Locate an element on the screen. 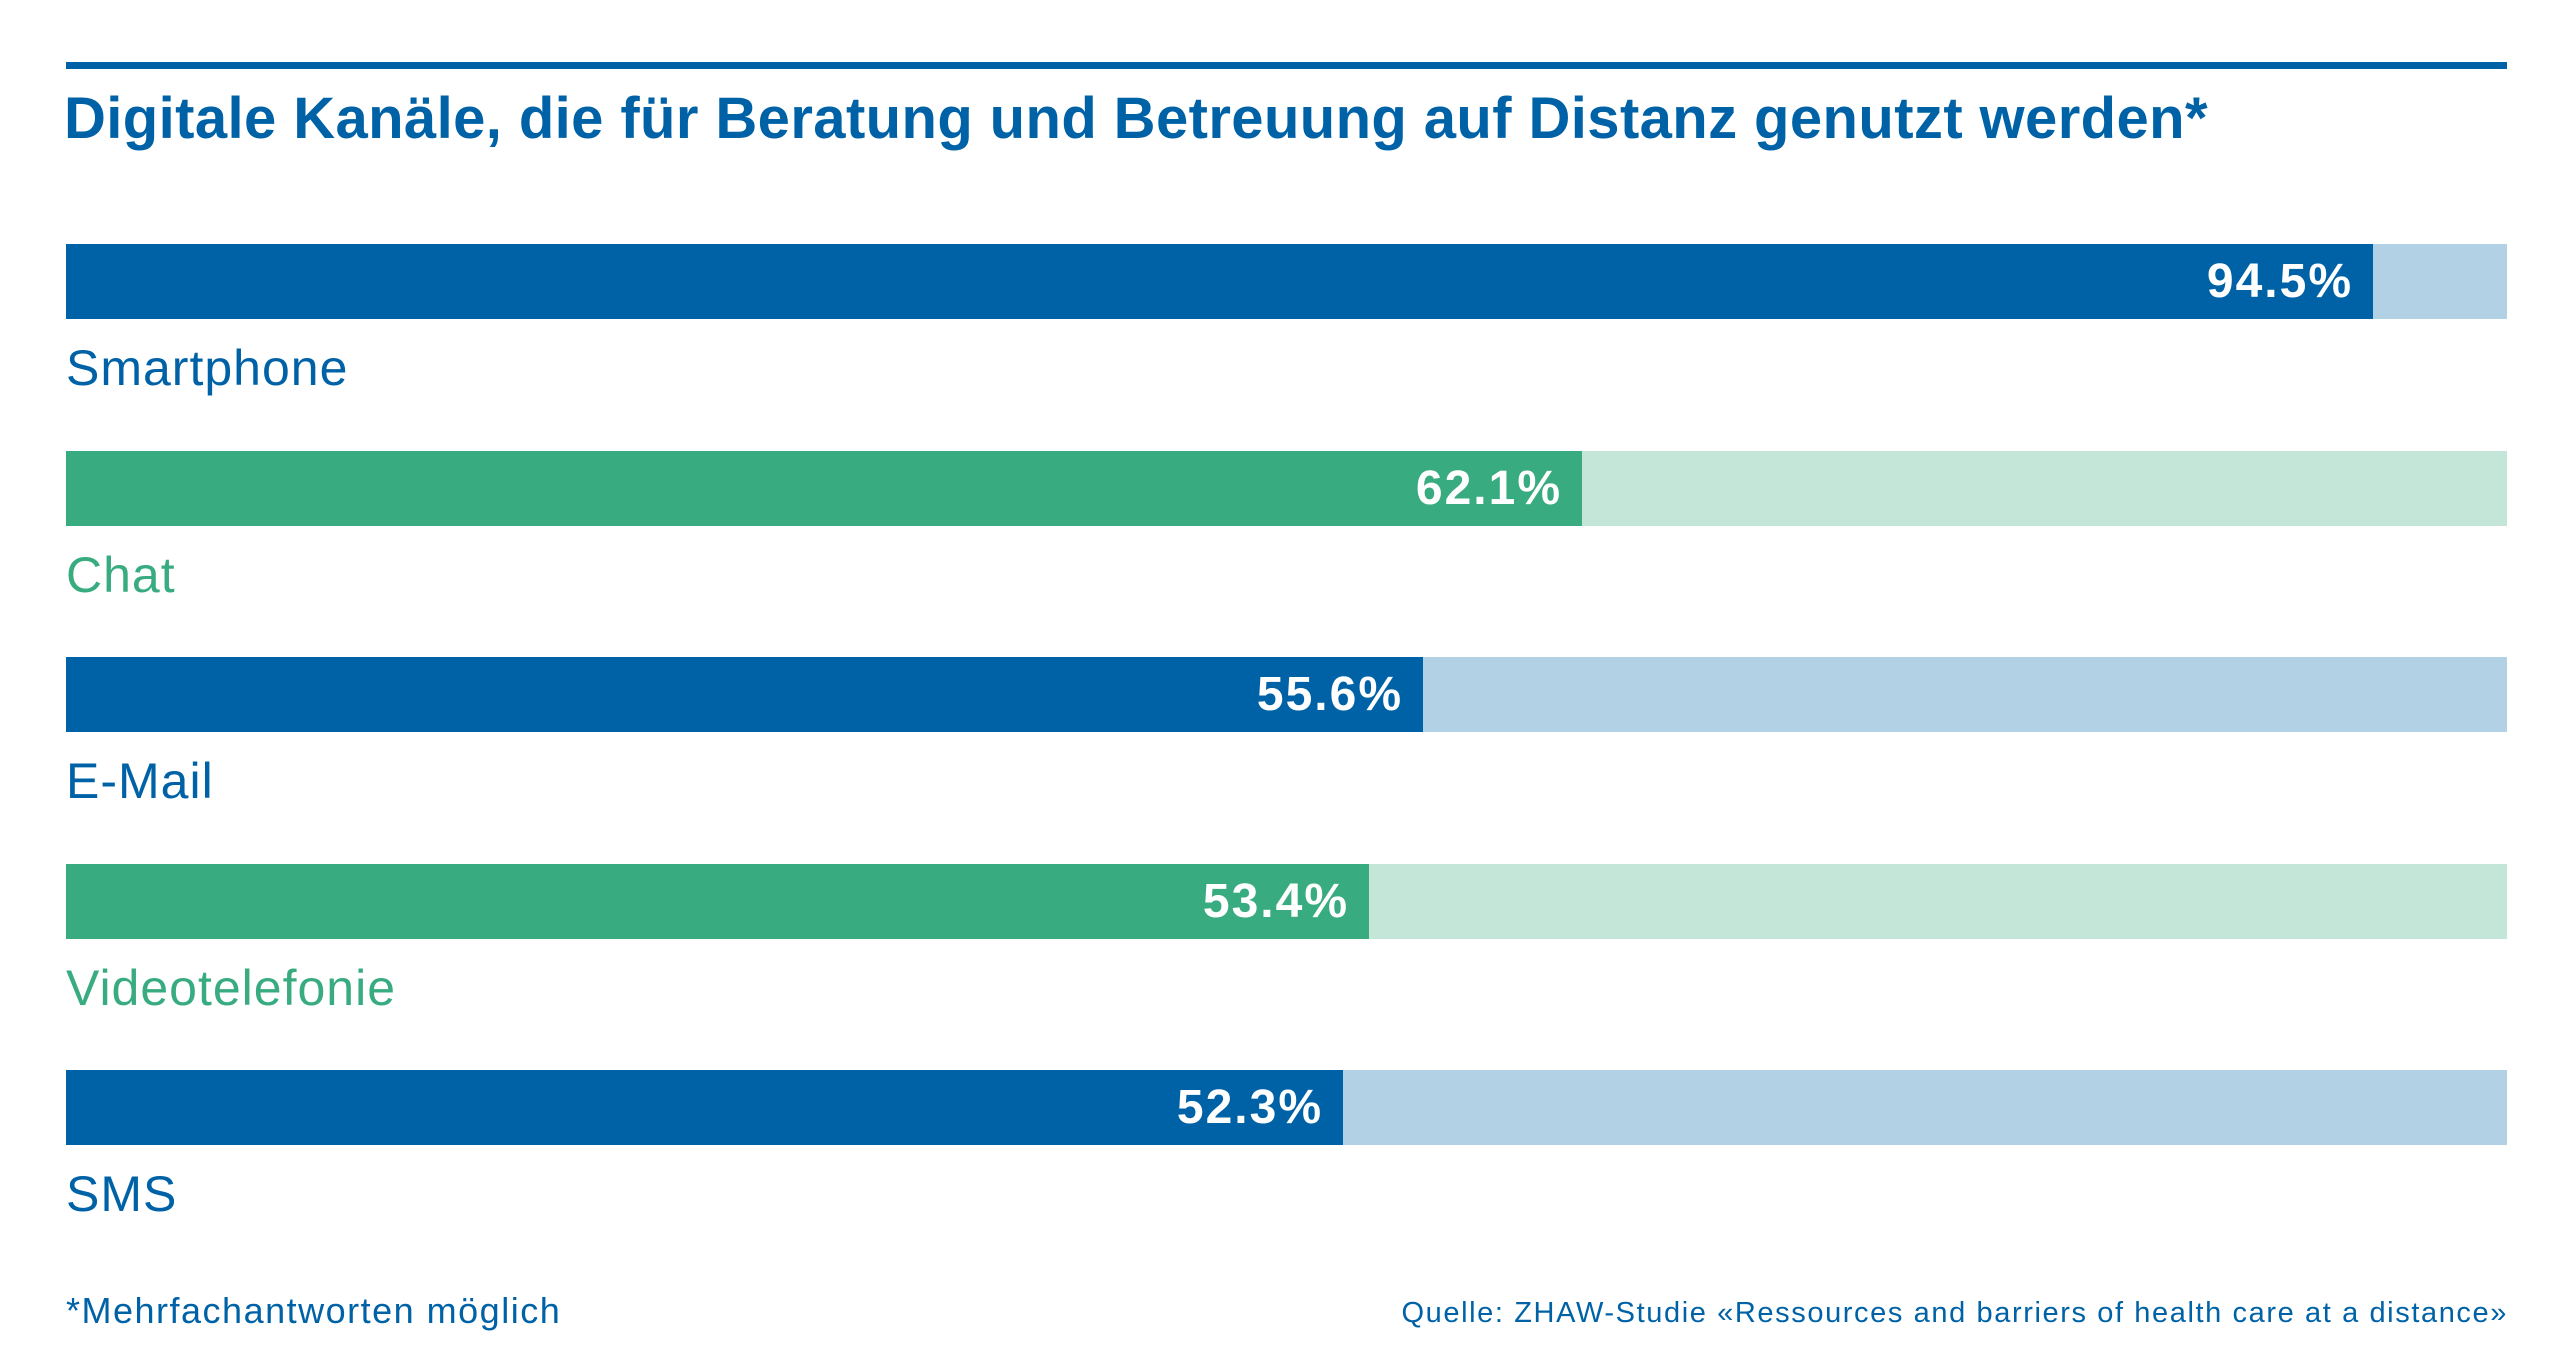 Image resolution: width=2560 pixels, height=1371 pixels. bar-value-label: 52.3% is located at coordinates (1249, 1107).